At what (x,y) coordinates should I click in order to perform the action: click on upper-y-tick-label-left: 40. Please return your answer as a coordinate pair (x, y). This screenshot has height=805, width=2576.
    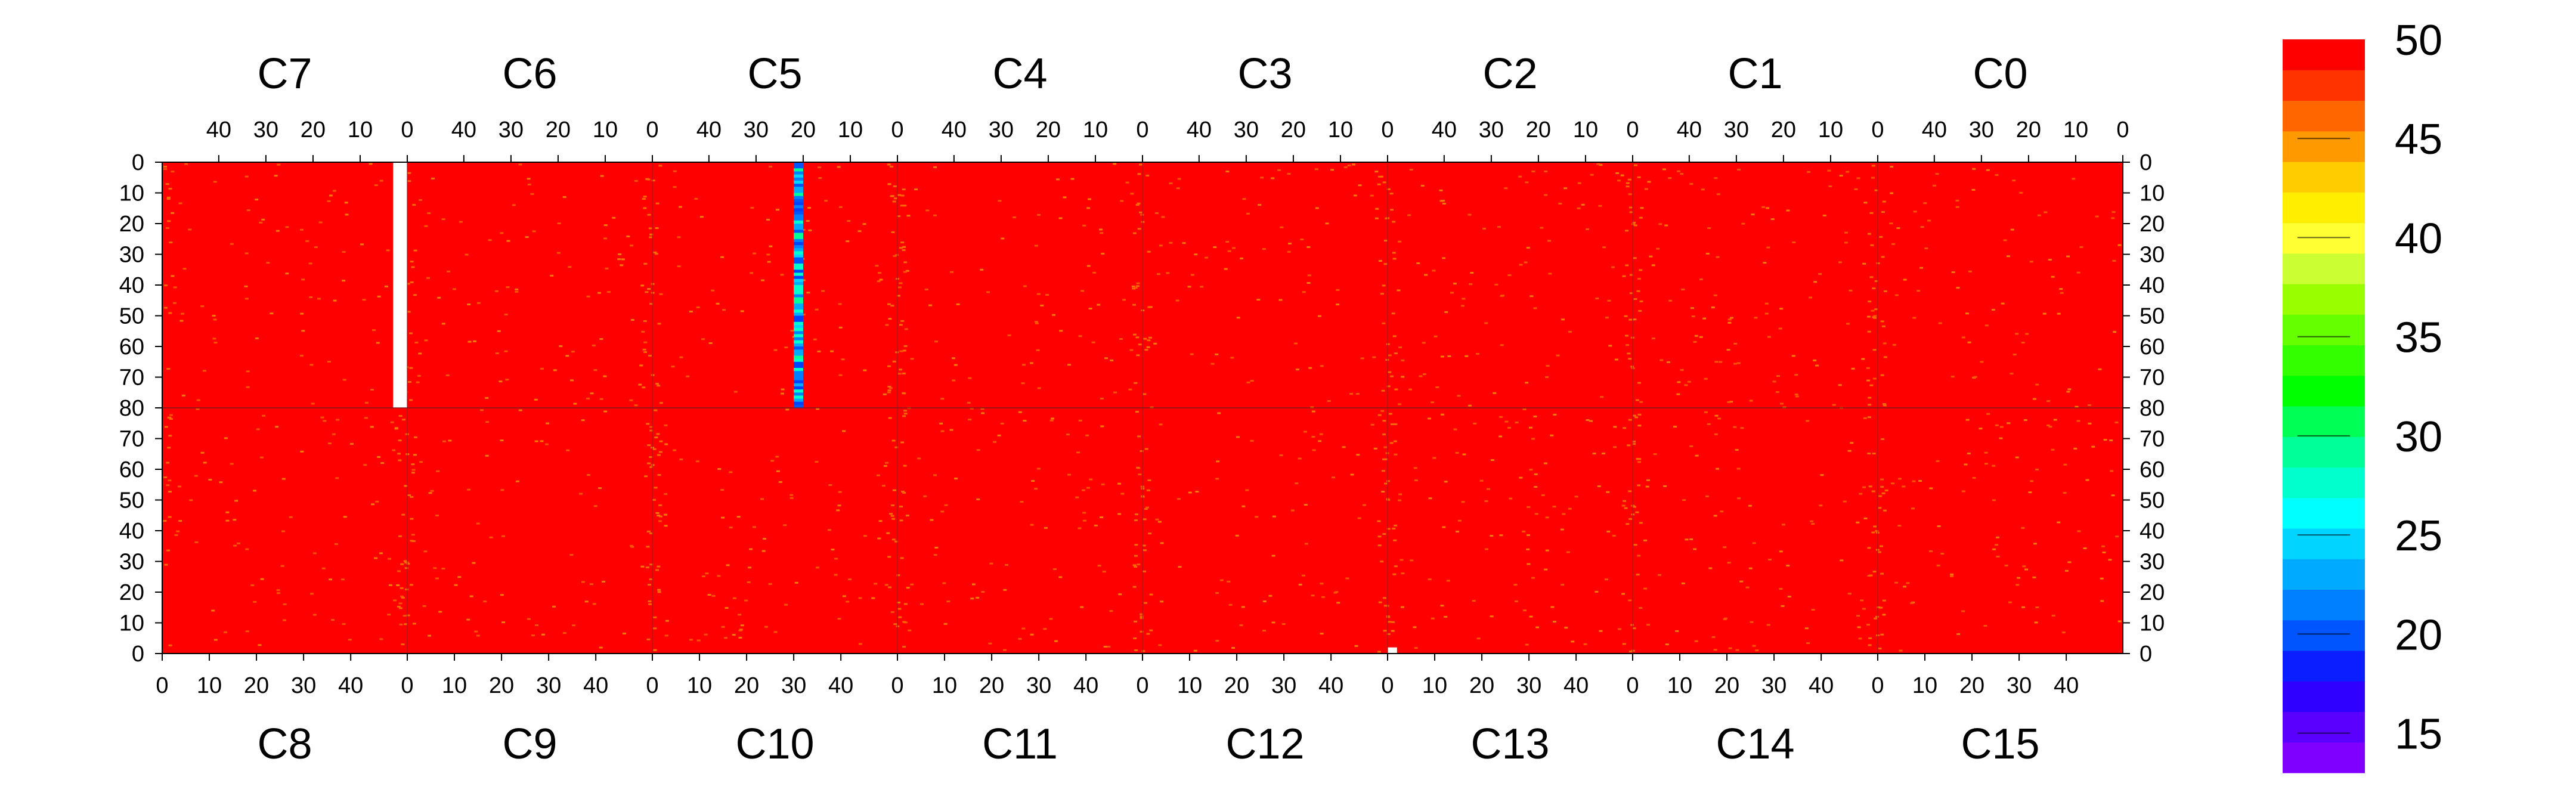
    Looking at the image, I should click on (132, 286).